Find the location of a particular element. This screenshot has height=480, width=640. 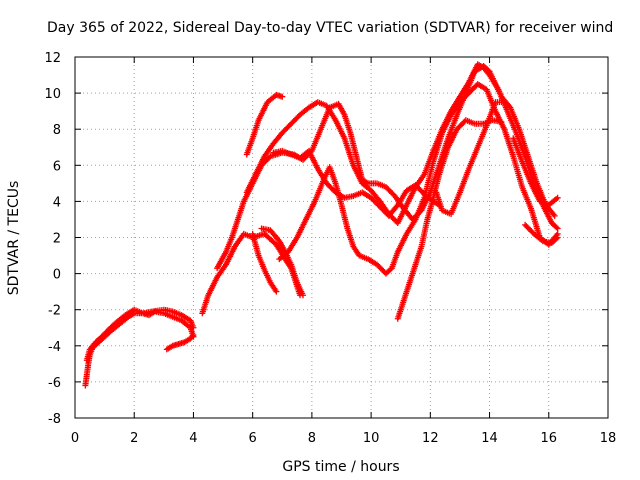

x-axis-label: GPS time / hours is located at coordinates (340, 467).